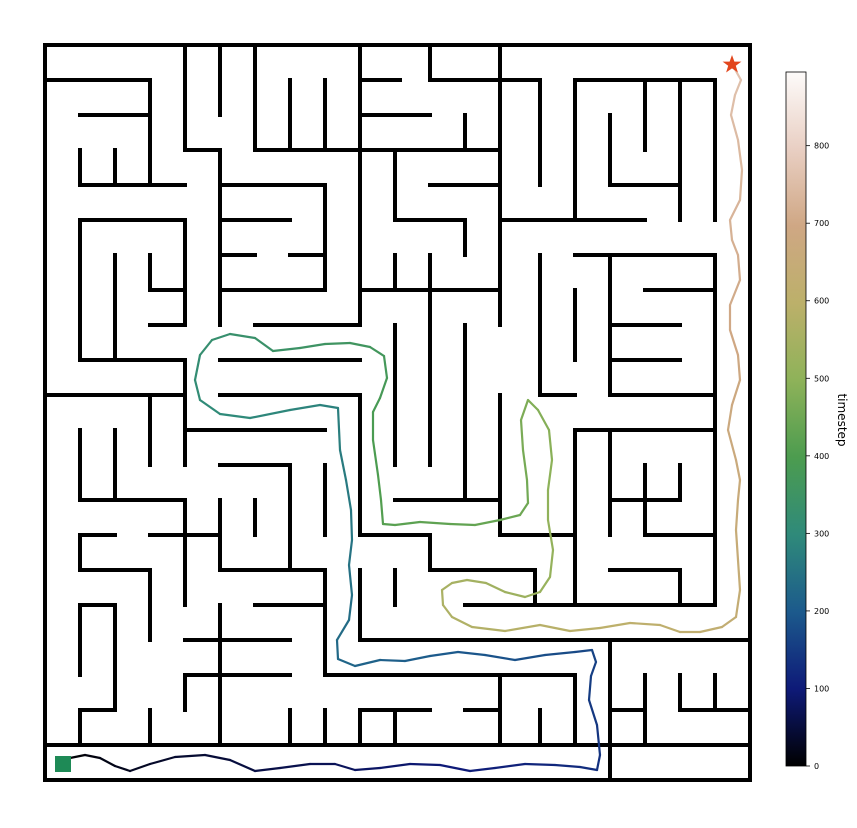 This screenshot has height=828, width=857. Describe the element at coordinates (821, 223) in the screenshot. I see `colorbar-tick-label: 700` at that location.